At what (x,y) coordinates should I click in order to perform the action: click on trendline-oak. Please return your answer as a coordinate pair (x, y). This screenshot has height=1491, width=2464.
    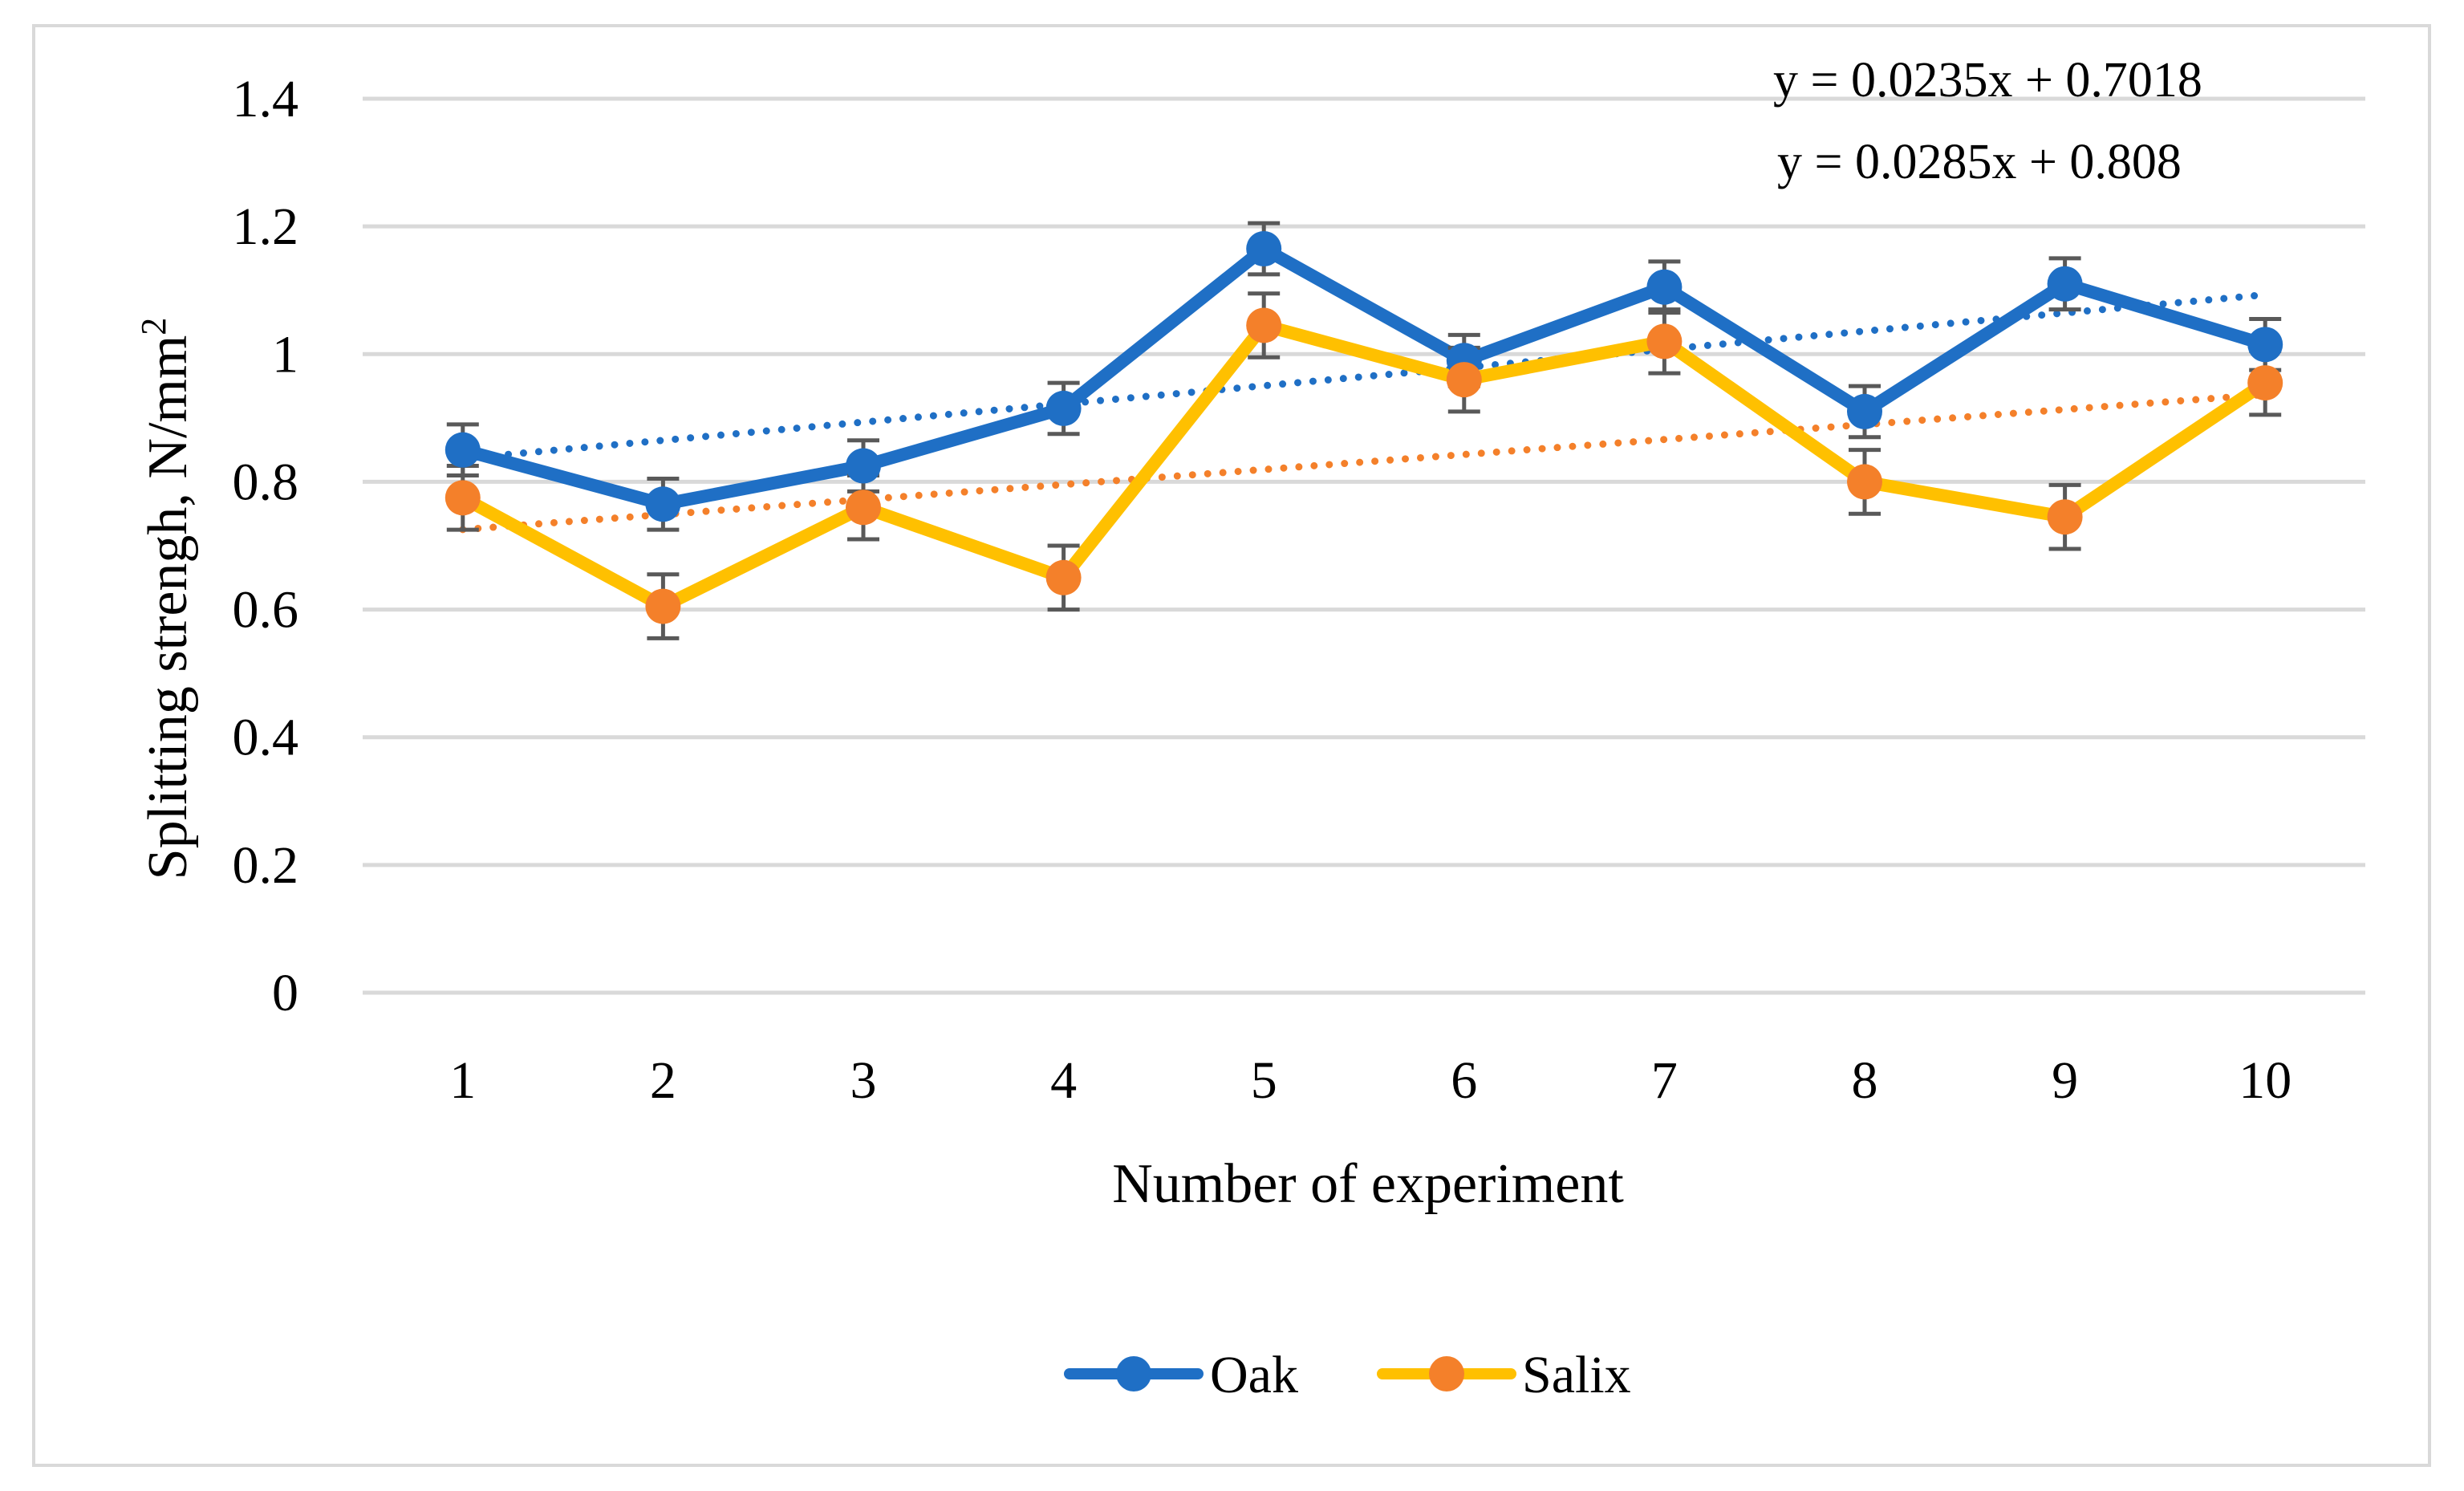
    Looking at the image, I should click on (1364, 376).